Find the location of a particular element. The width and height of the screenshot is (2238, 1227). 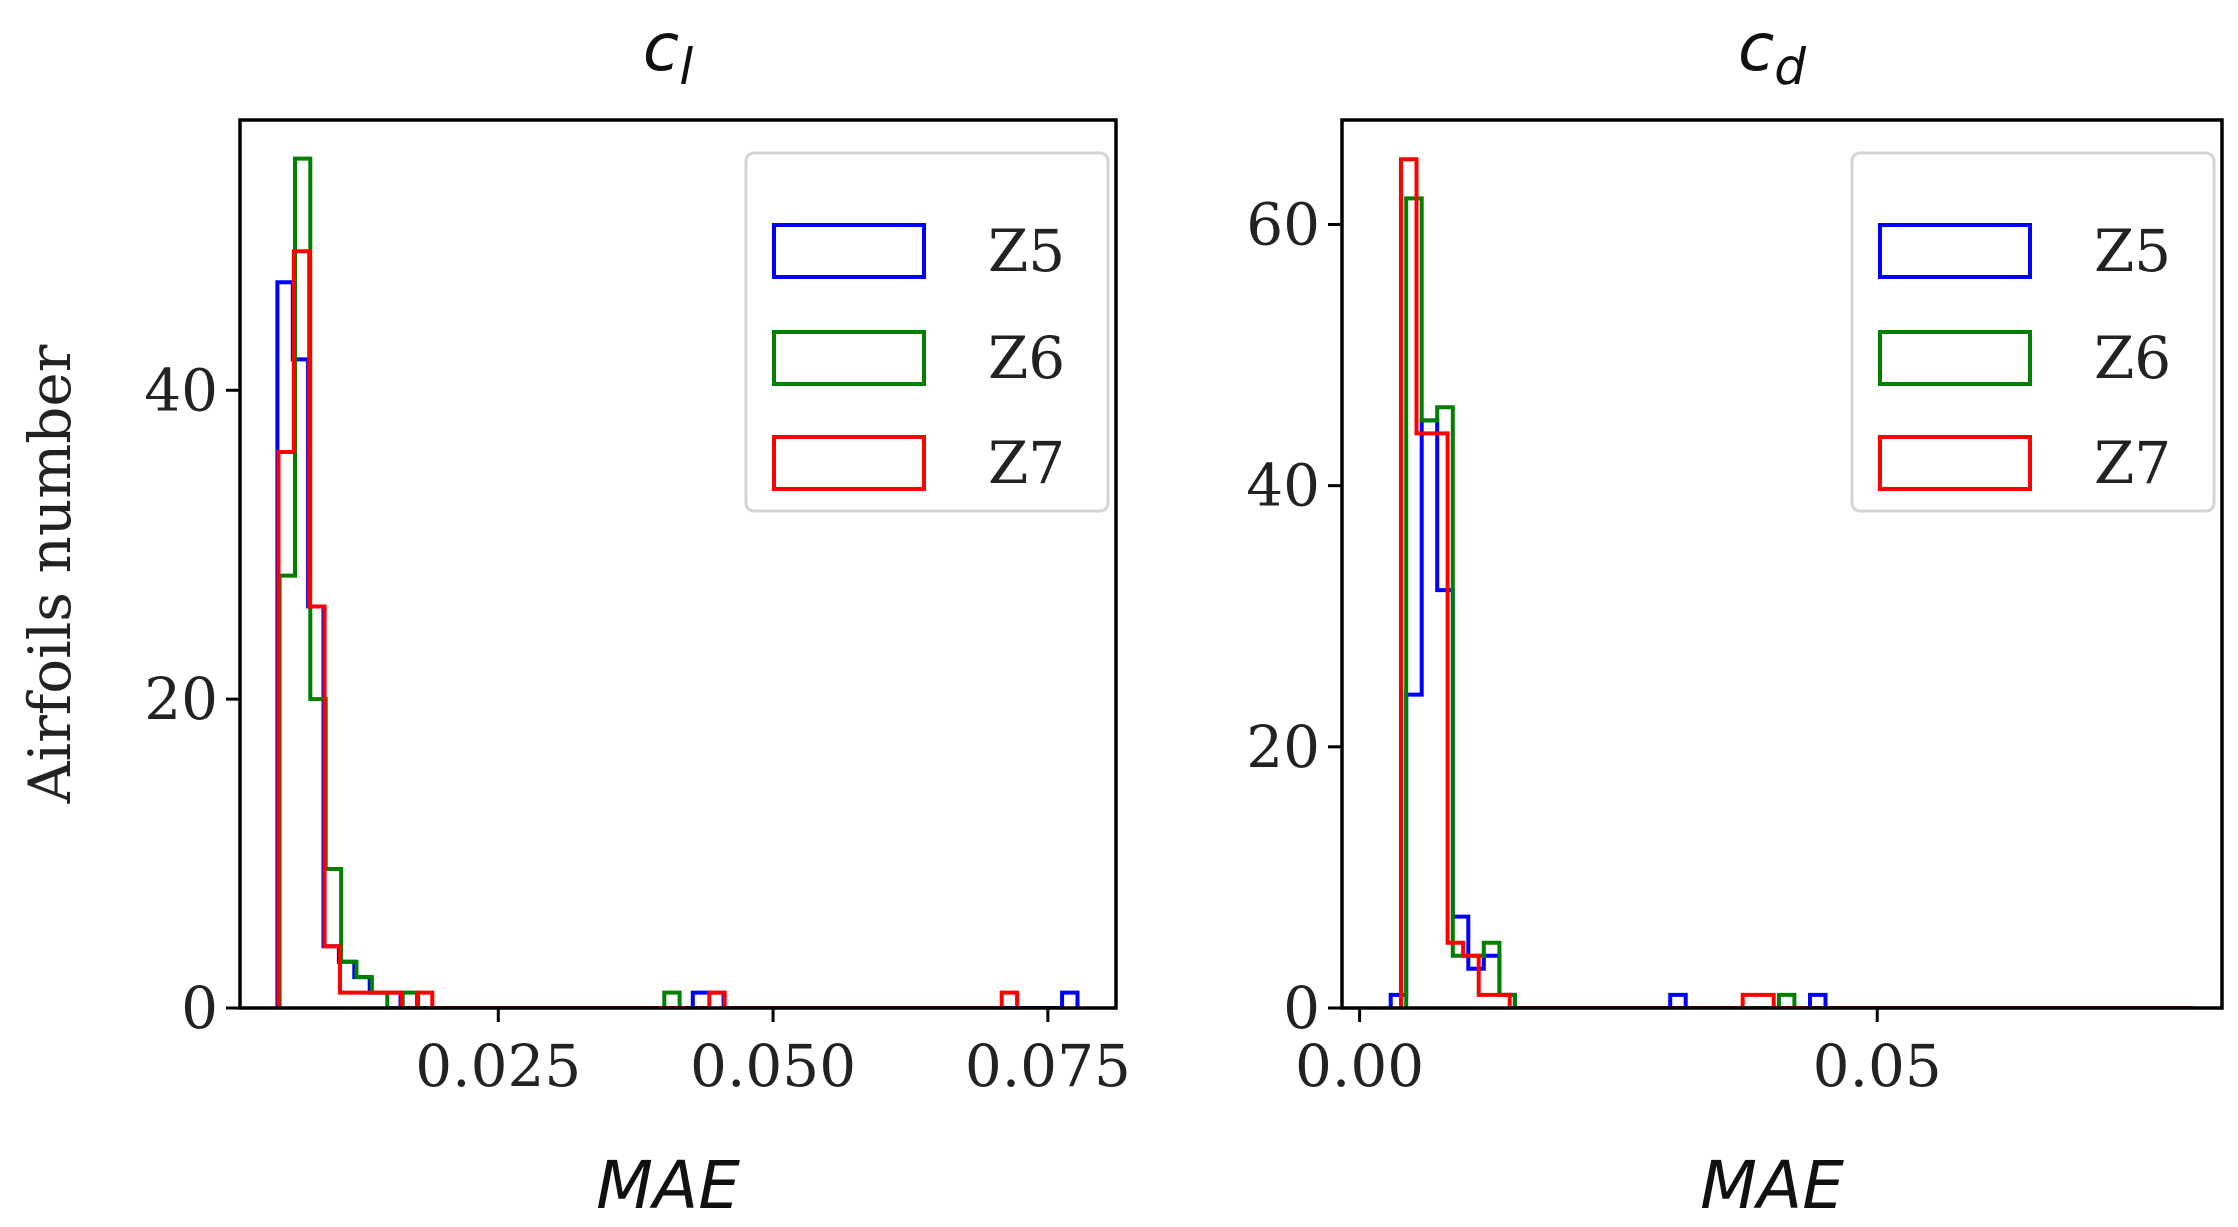

x-tick-label: 0.075 is located at coordinates (1048, 1066).